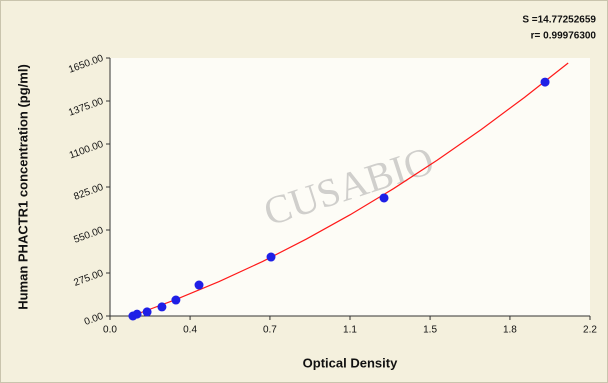  What do you see at coordinates (110, 330) in the screenshot?
I see `x-tick-label: 0.0` at bounding box center [110, 330].